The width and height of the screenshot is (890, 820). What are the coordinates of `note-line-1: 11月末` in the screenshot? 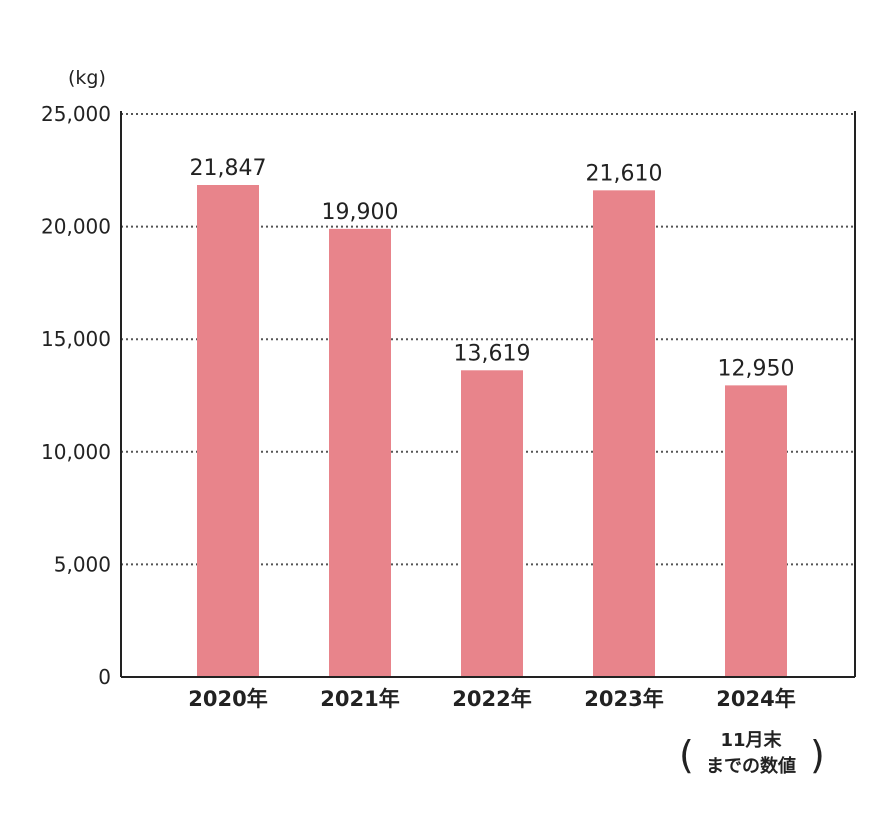 It's located at (751, 740).